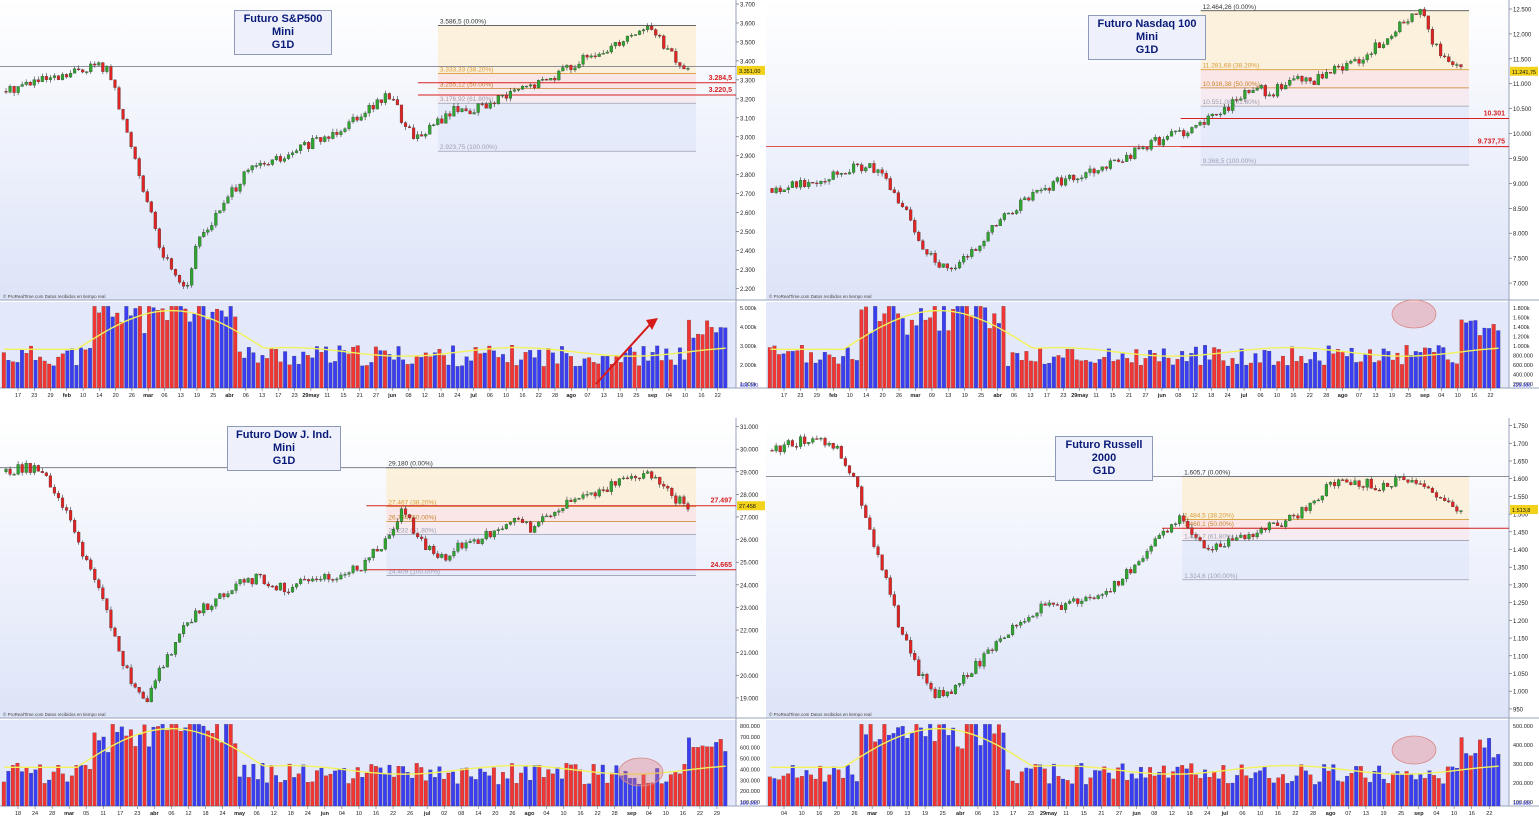  Describe the element at coordinates (749, 518) in the screenshot. I see `dow-ytick-label: 27.000` at that location.